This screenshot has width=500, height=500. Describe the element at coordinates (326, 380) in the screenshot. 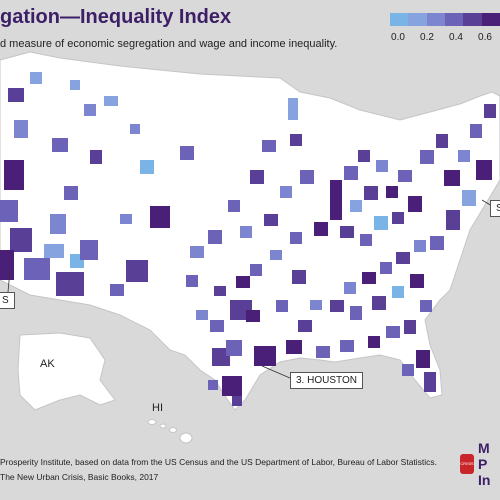

I see `houston-callout: 3. HOUSTON` at that location.